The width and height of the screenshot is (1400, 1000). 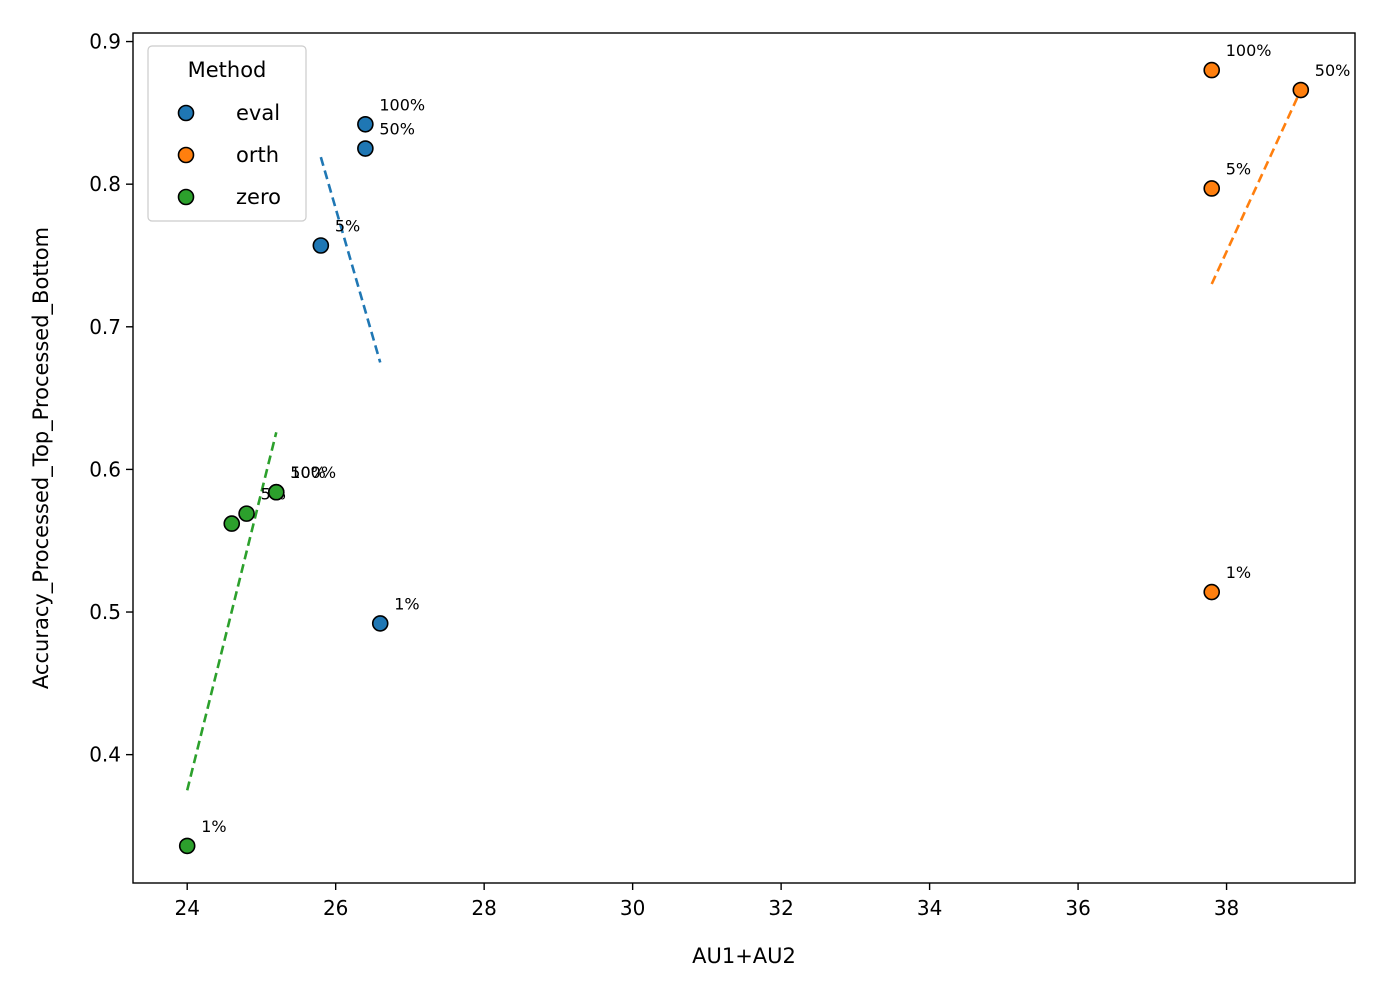 I want to click on legend: Method eval orth zero, so click(x=227, y=133).